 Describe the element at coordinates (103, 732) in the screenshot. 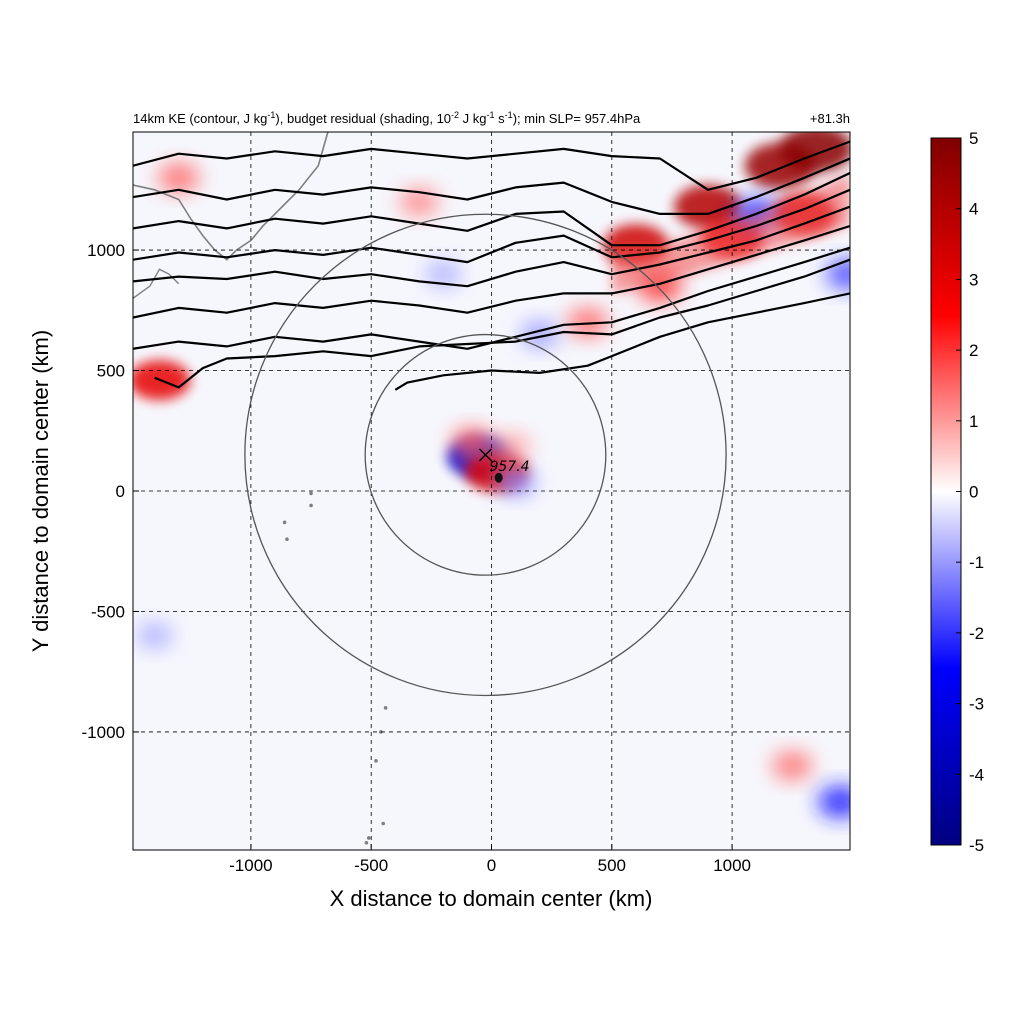

I see `y-tick-label: -1000` at that location.